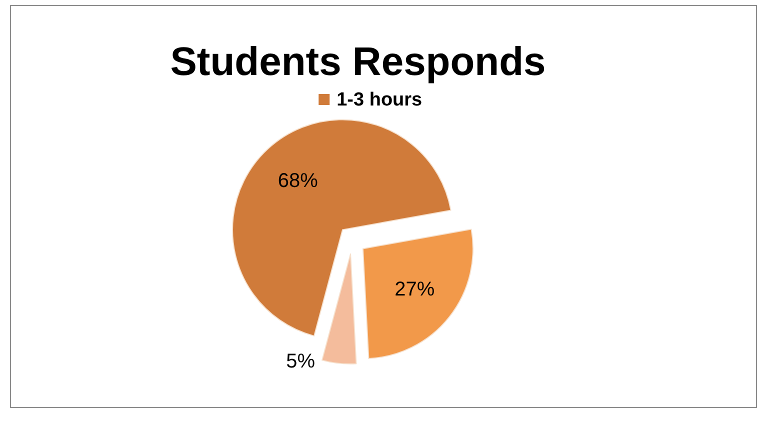 Image resolution: width=767 pixels, height=428 pixels. Describe the element at coordinates (301, 361) in the screenshot. I see `data-label: 5%` at that location.